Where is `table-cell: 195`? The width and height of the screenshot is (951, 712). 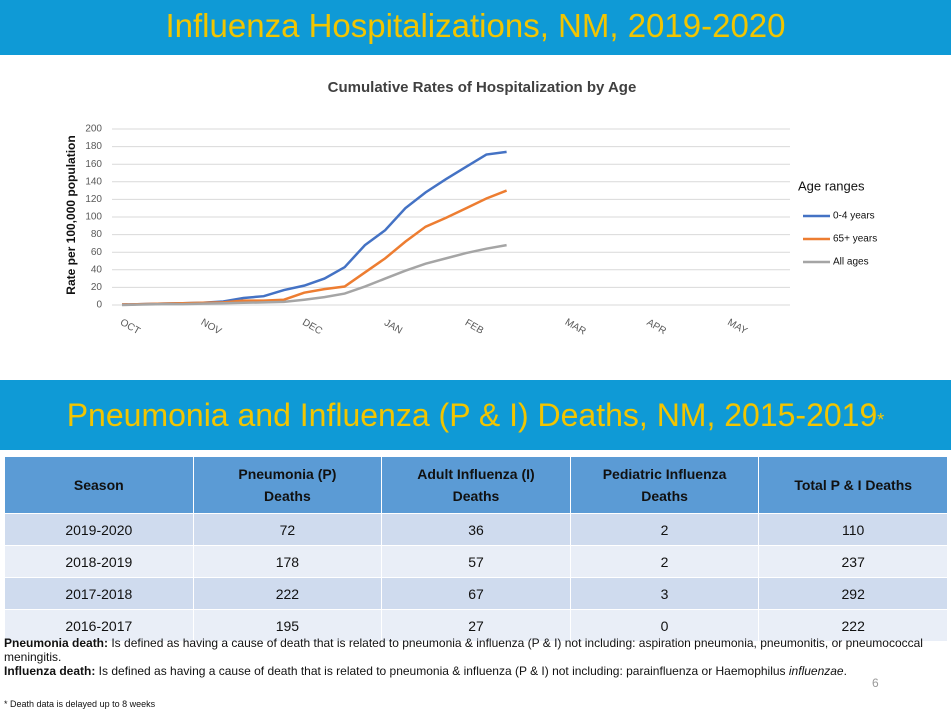
table-cell: 195 is located at coordinates (287, 625).